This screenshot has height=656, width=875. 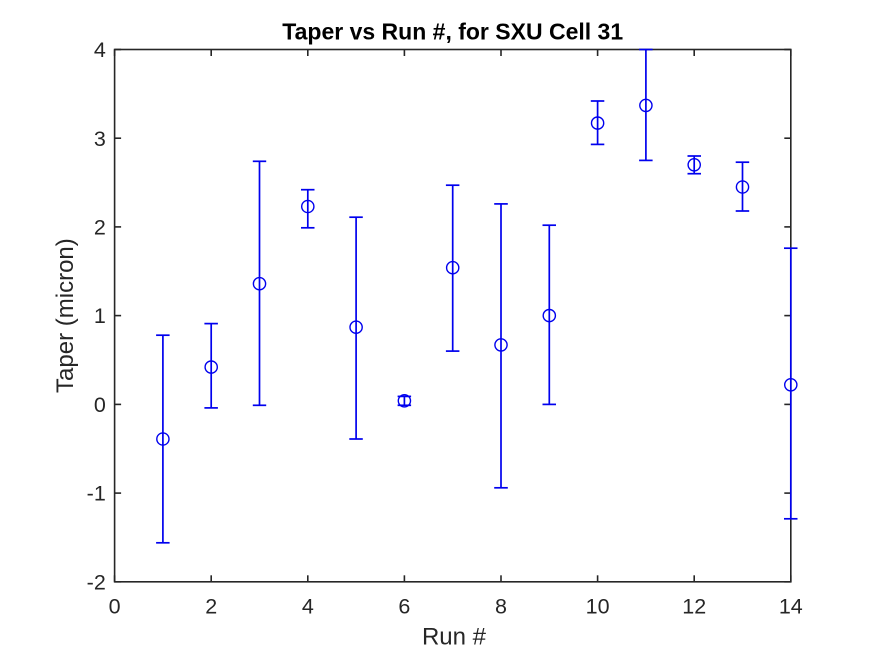 What do you see at coordinates (404, 607) in the screenshot?
I see `svg-text: 6` at bounding box center [404, 607].